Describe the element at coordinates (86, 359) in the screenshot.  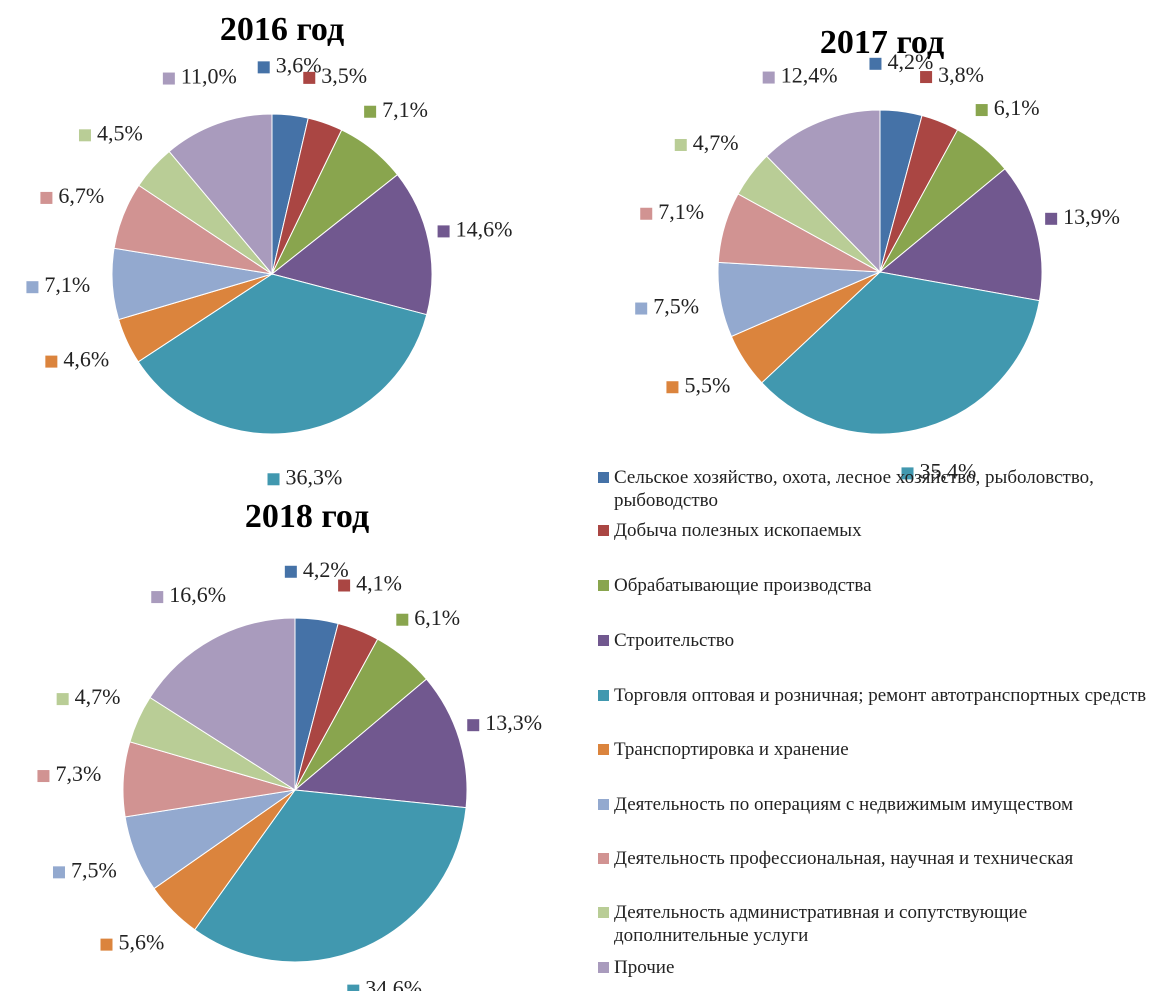
I see `data-label: 4,6%` at that location.